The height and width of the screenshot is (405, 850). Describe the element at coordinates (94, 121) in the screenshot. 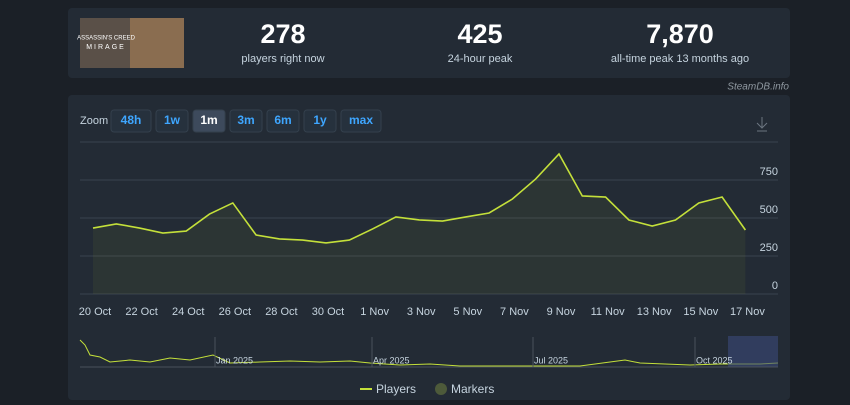

I see `zoom-label: Zoom` at that location.